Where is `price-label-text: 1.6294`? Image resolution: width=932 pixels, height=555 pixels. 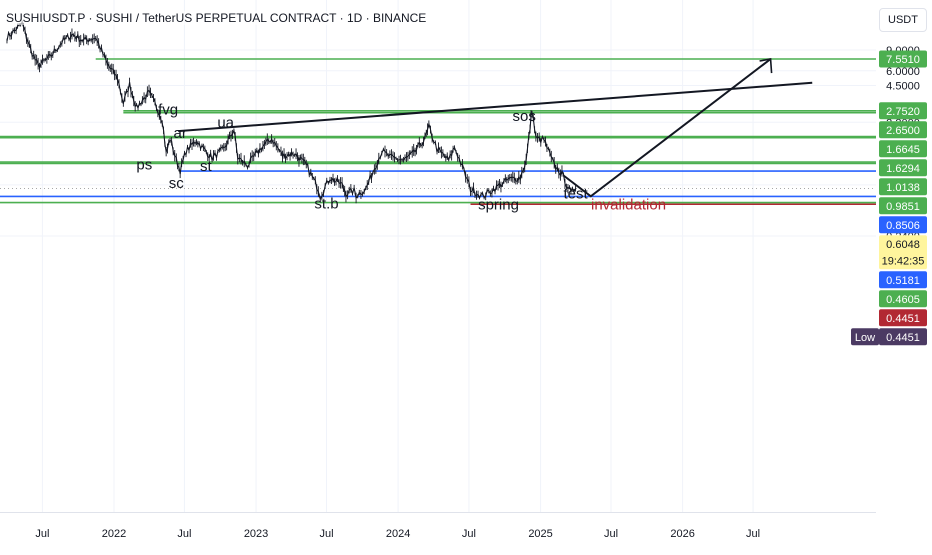 price-label-text: 1.6294 is located at coordinates (903, 169).